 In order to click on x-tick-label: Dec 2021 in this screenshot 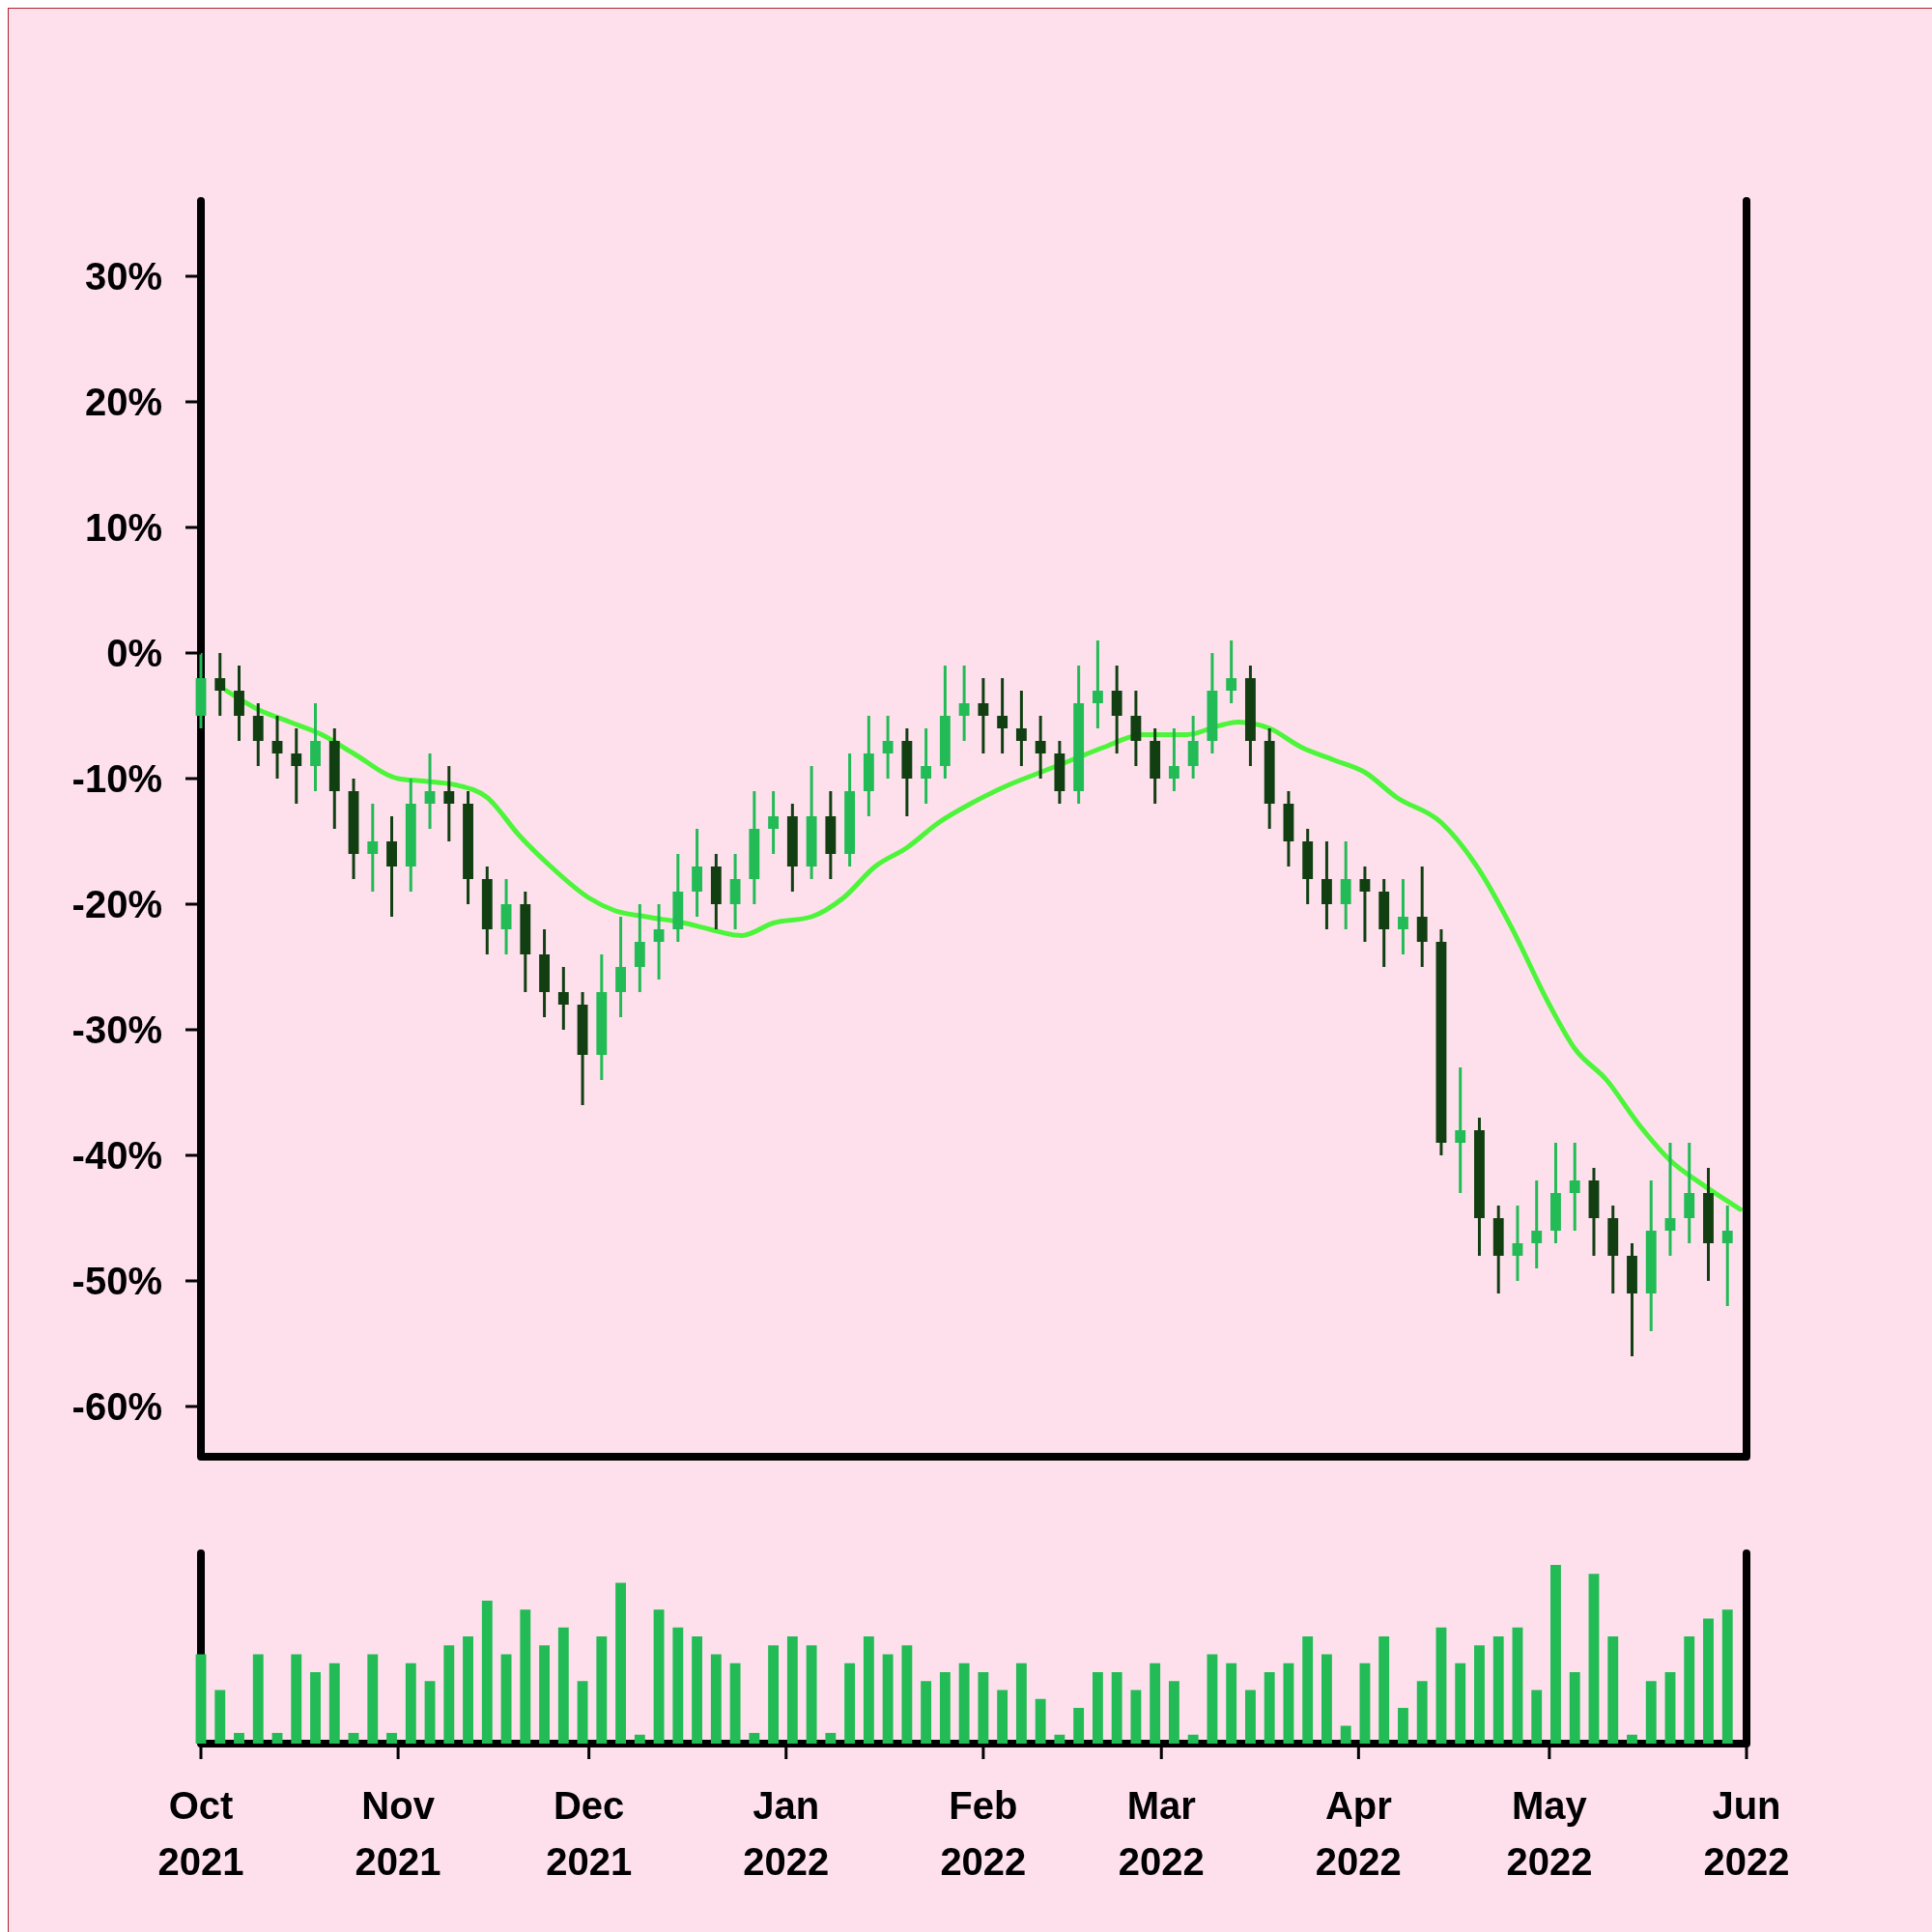, I will do `click(589, 1833)`.